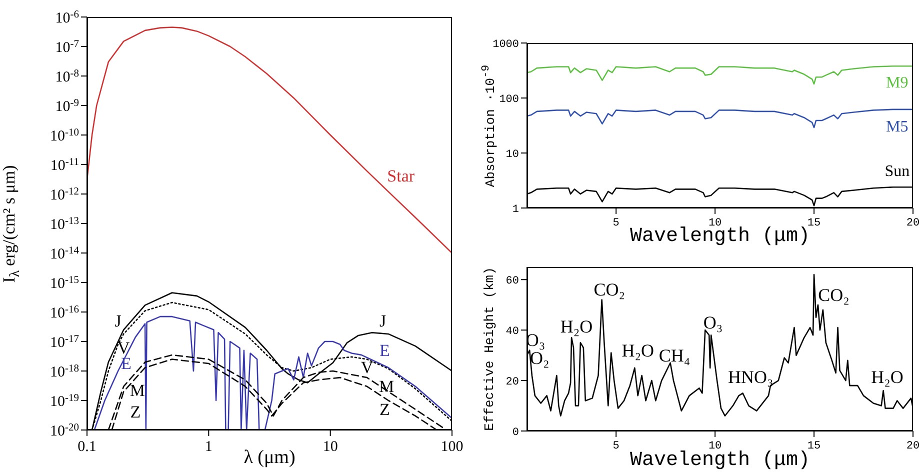 The width and height of the screenshot is (921, 475). What do you see at coordinates (208, 446) in the screenshot?
I see `x-tick-label: 1` at bounding box center [208, 446].